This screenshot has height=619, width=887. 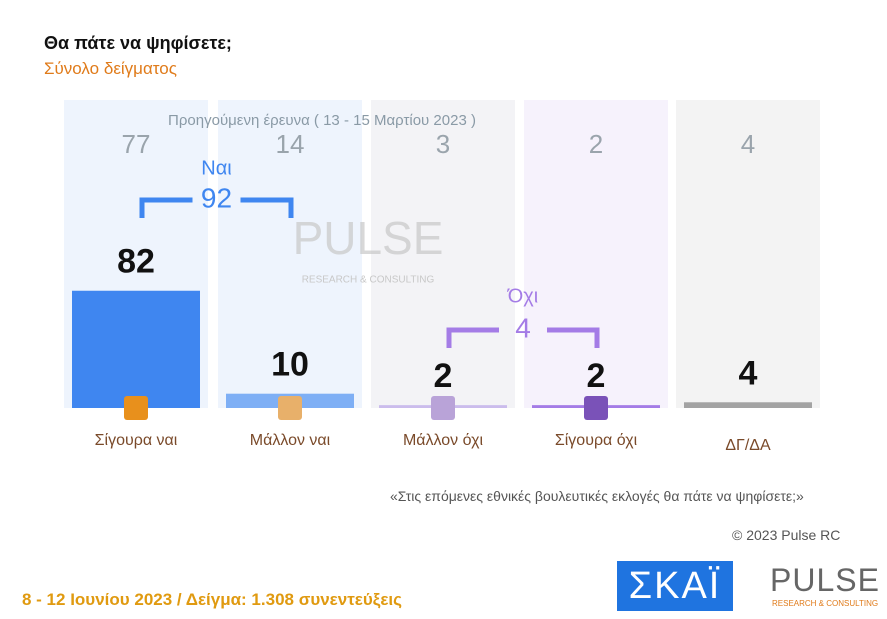 What do you see at coordinates (136, 144) in the screenshot?
I see `previous-value: 77` at bounding box center [136, 144].